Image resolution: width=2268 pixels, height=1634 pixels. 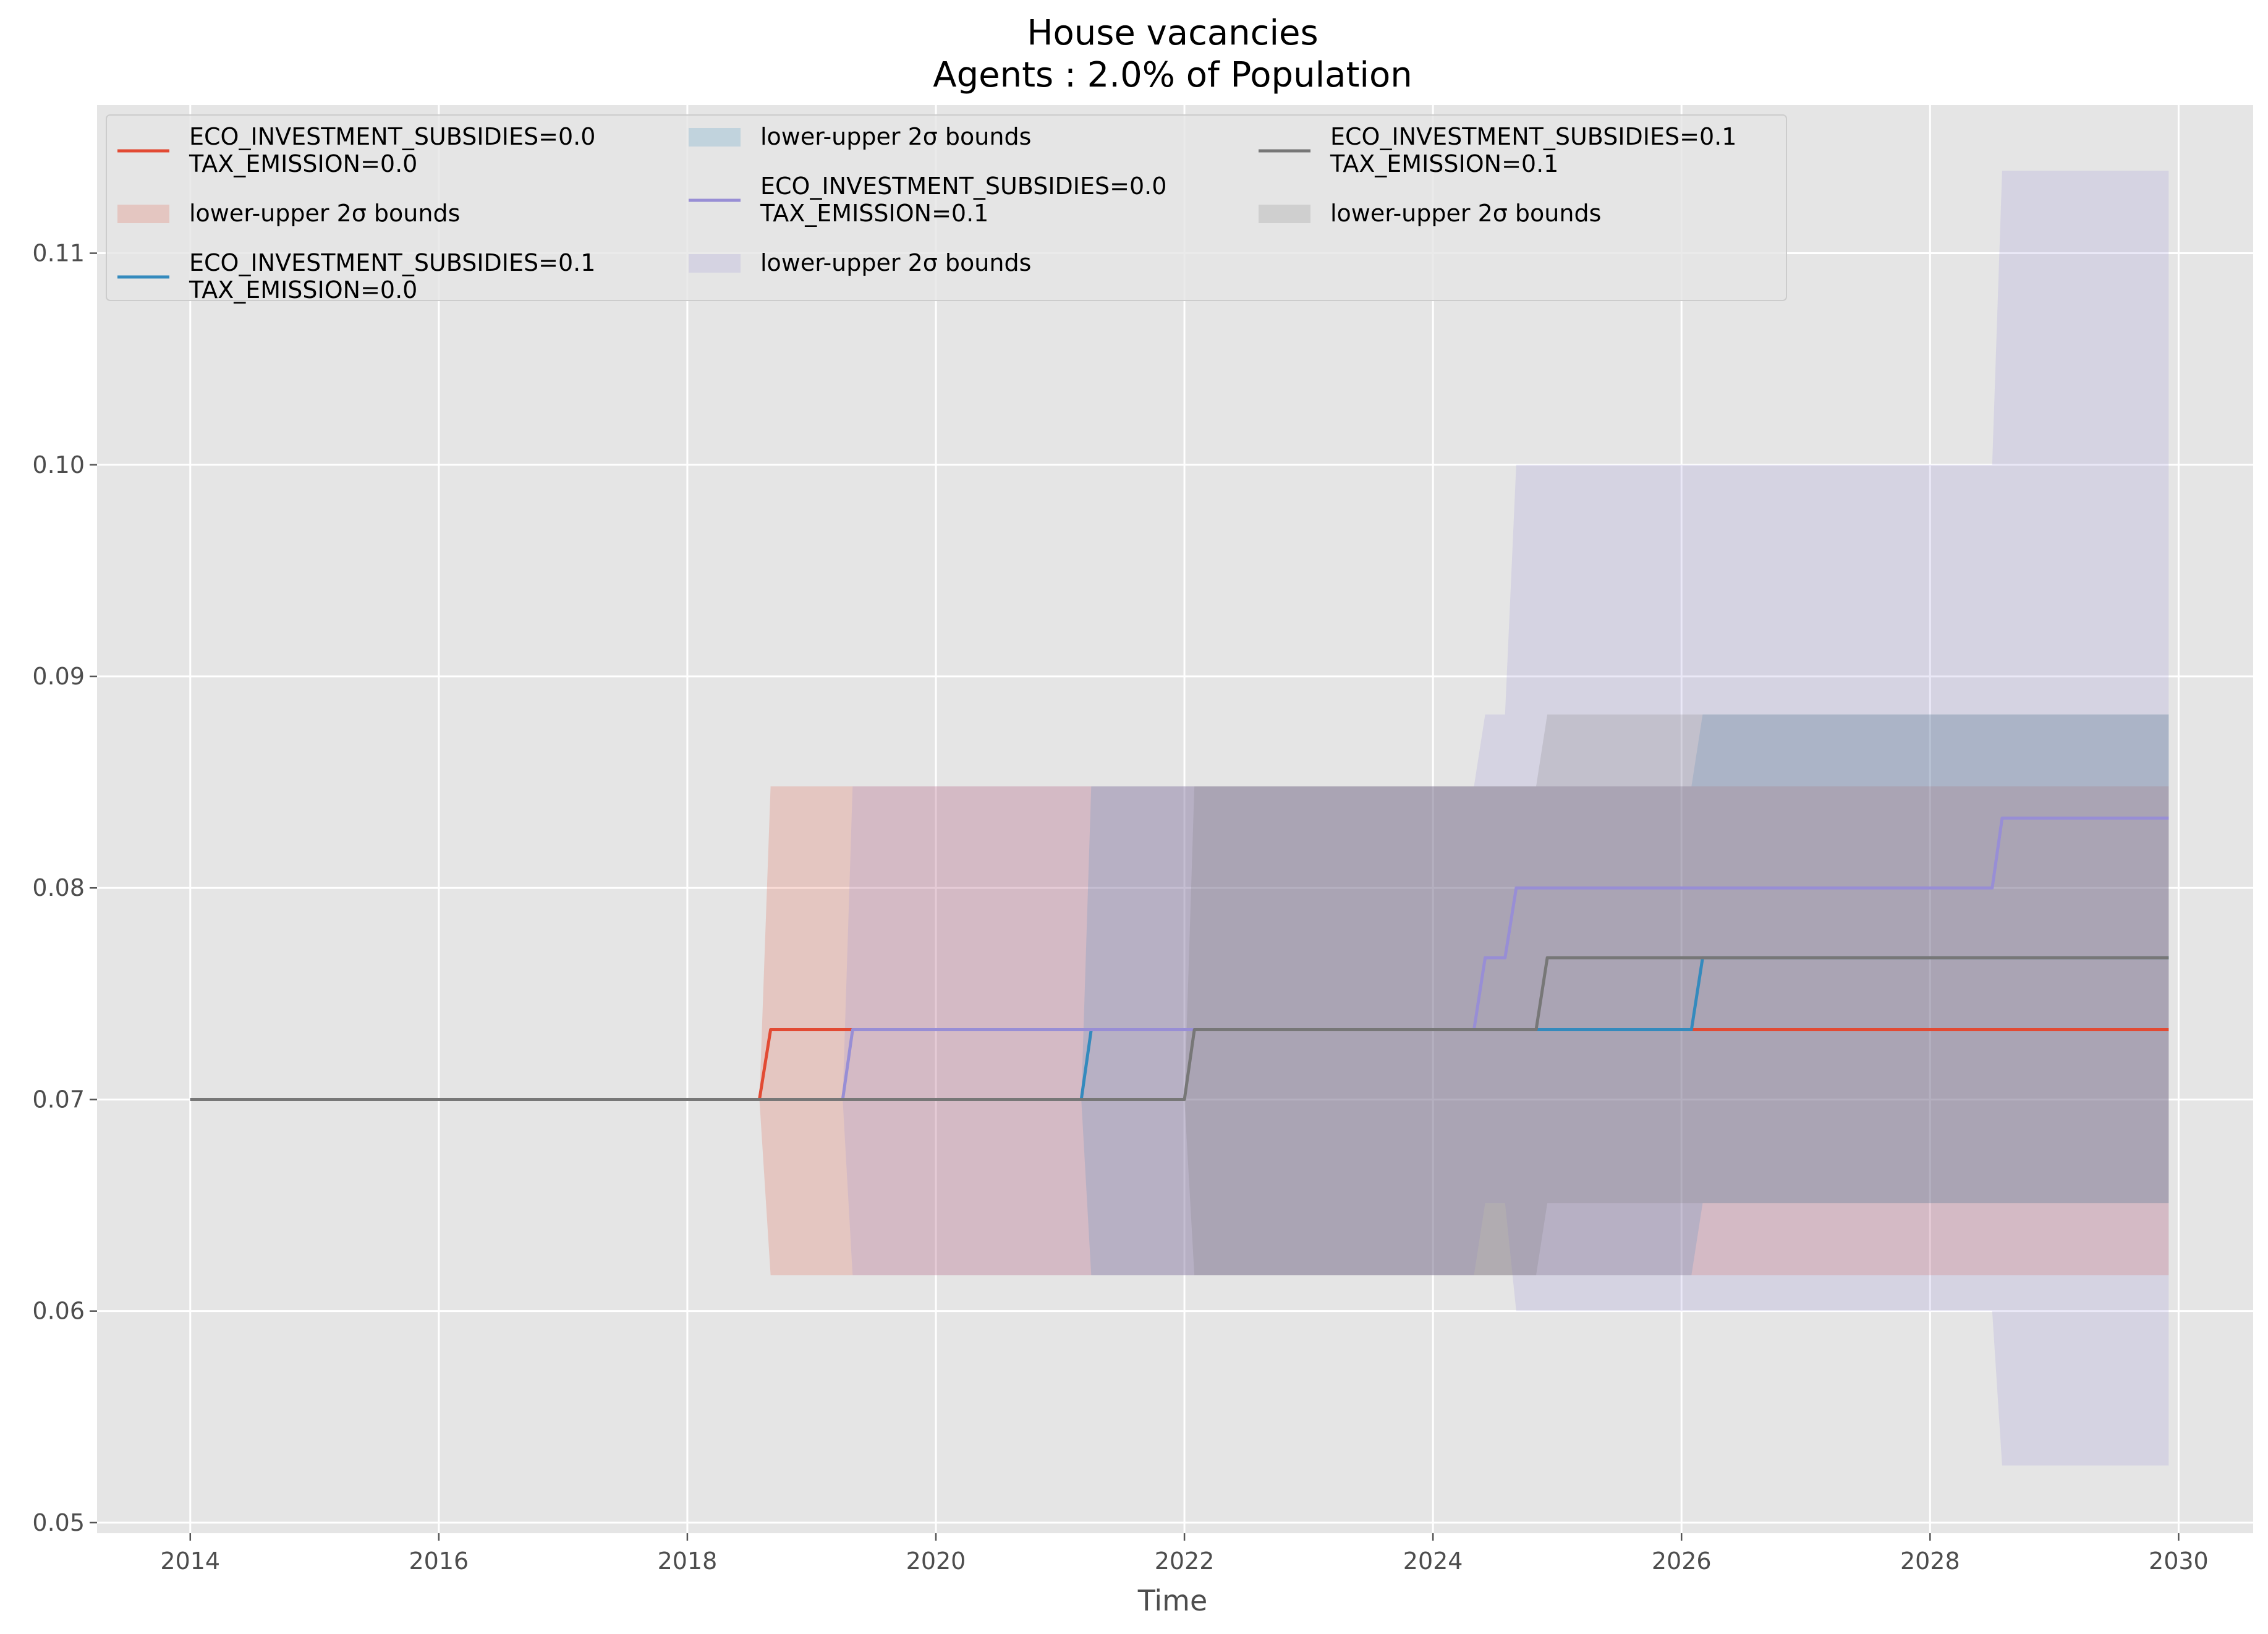 I want to click on x-axis: 2014 2016 2018 2020 2022 2024 2026 2028 2030, so click(x=1184, y=1554).